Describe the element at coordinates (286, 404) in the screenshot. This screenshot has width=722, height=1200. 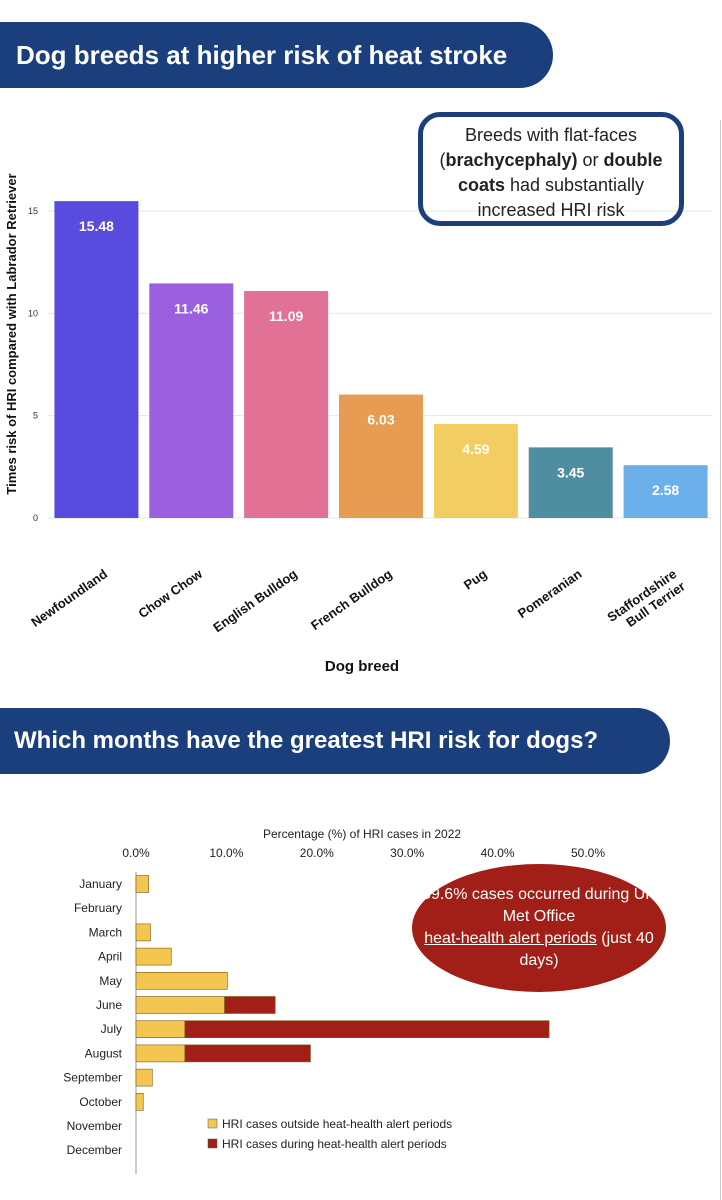
I see `bar-english-bulldog` at that location.